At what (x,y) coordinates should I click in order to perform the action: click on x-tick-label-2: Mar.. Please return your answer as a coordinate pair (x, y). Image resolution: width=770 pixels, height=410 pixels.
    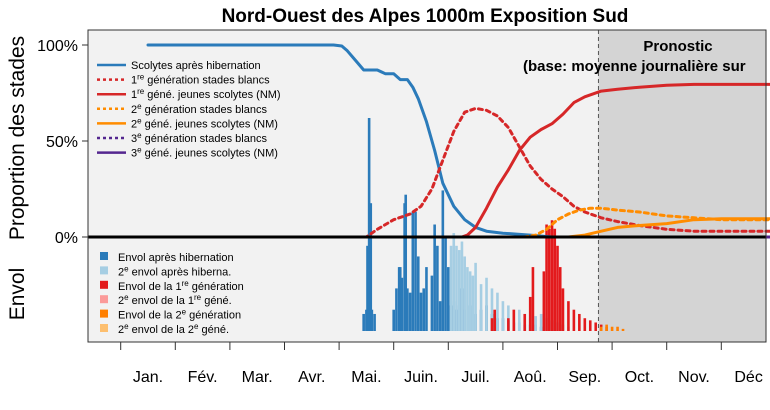
    Looking at the image, I should click on (257, 377).